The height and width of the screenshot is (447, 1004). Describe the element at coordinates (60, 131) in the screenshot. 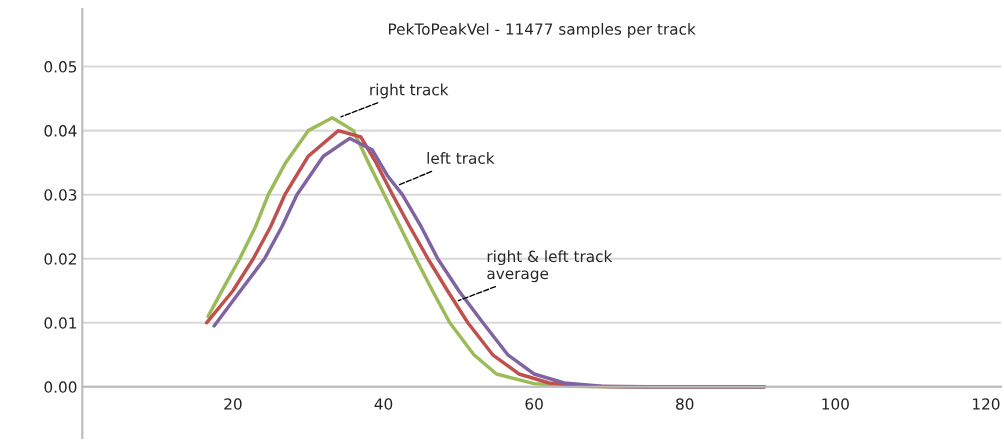

I see `y-tick-label: 0.04` at that location.